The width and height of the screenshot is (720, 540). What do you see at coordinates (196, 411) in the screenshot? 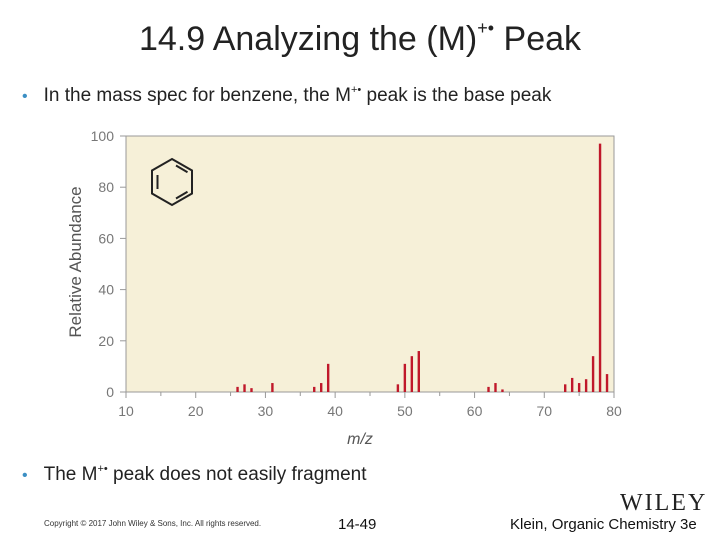
I see `x-tick-label: 20` at bounding box center [196, 411].